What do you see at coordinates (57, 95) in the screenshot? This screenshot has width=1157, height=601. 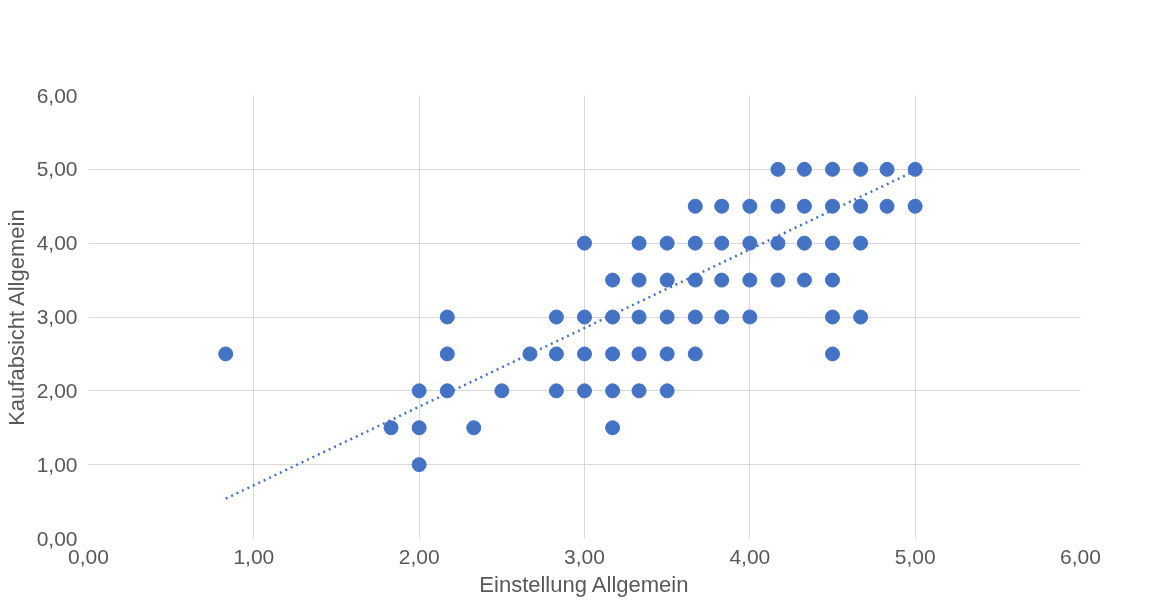 I see `y-tick-label: 6,00` at bounding box center [57, 95].